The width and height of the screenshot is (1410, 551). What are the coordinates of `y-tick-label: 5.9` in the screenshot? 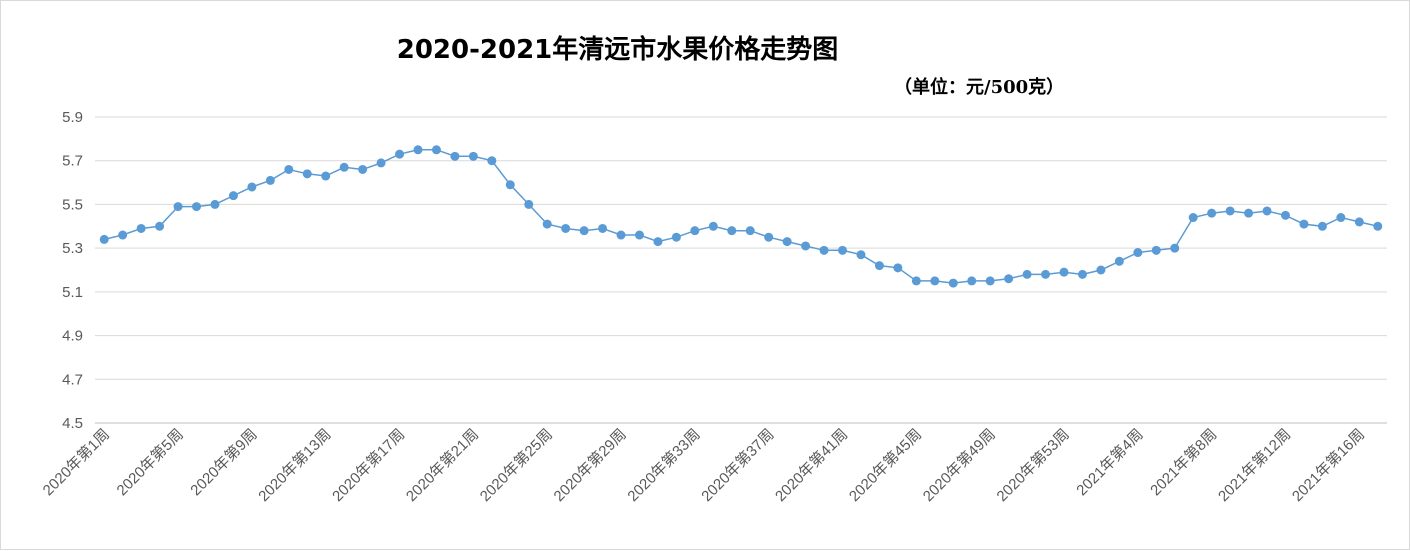 It's located at (72, 117).